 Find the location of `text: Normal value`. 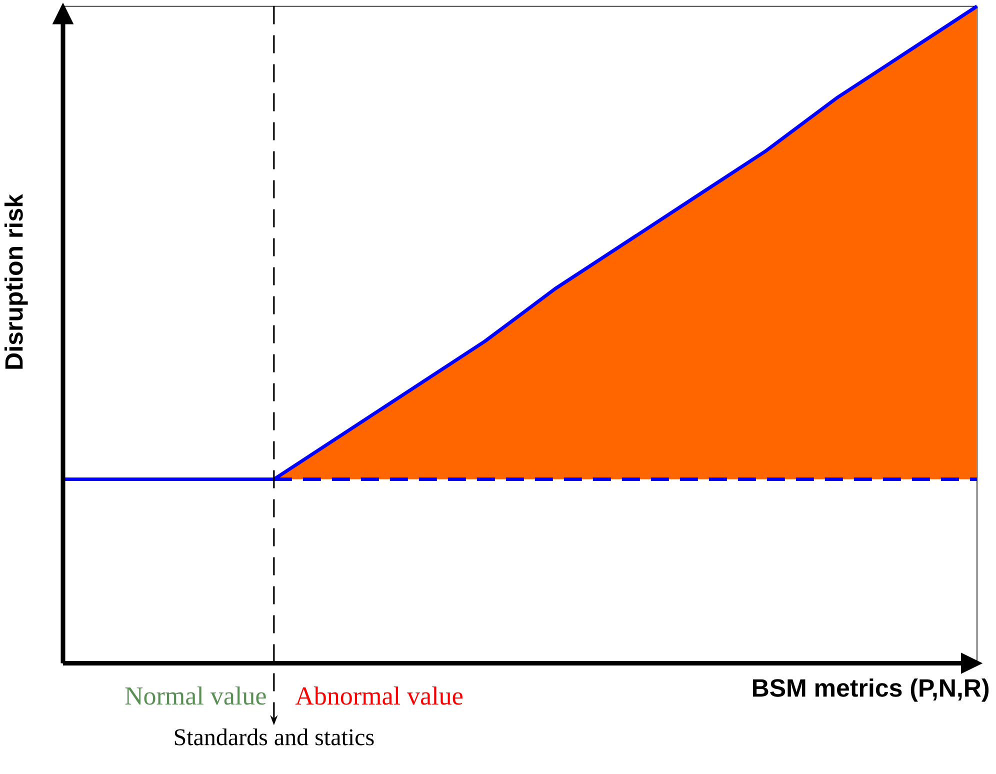

text: Normal value is located at coordinates (195, 695).